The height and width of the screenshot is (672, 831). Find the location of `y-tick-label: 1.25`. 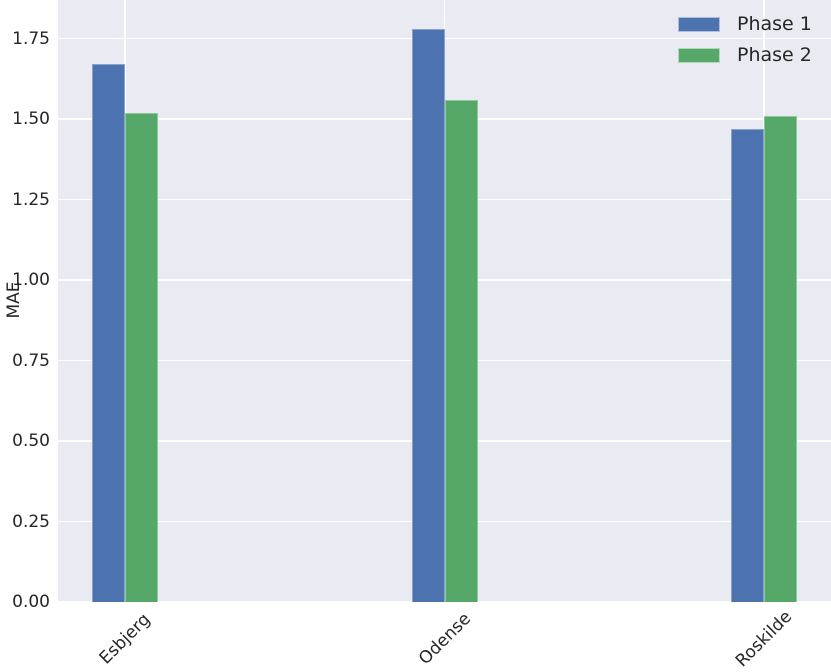

y-tick-label: 1.25 is located at coordinates (31, 199).